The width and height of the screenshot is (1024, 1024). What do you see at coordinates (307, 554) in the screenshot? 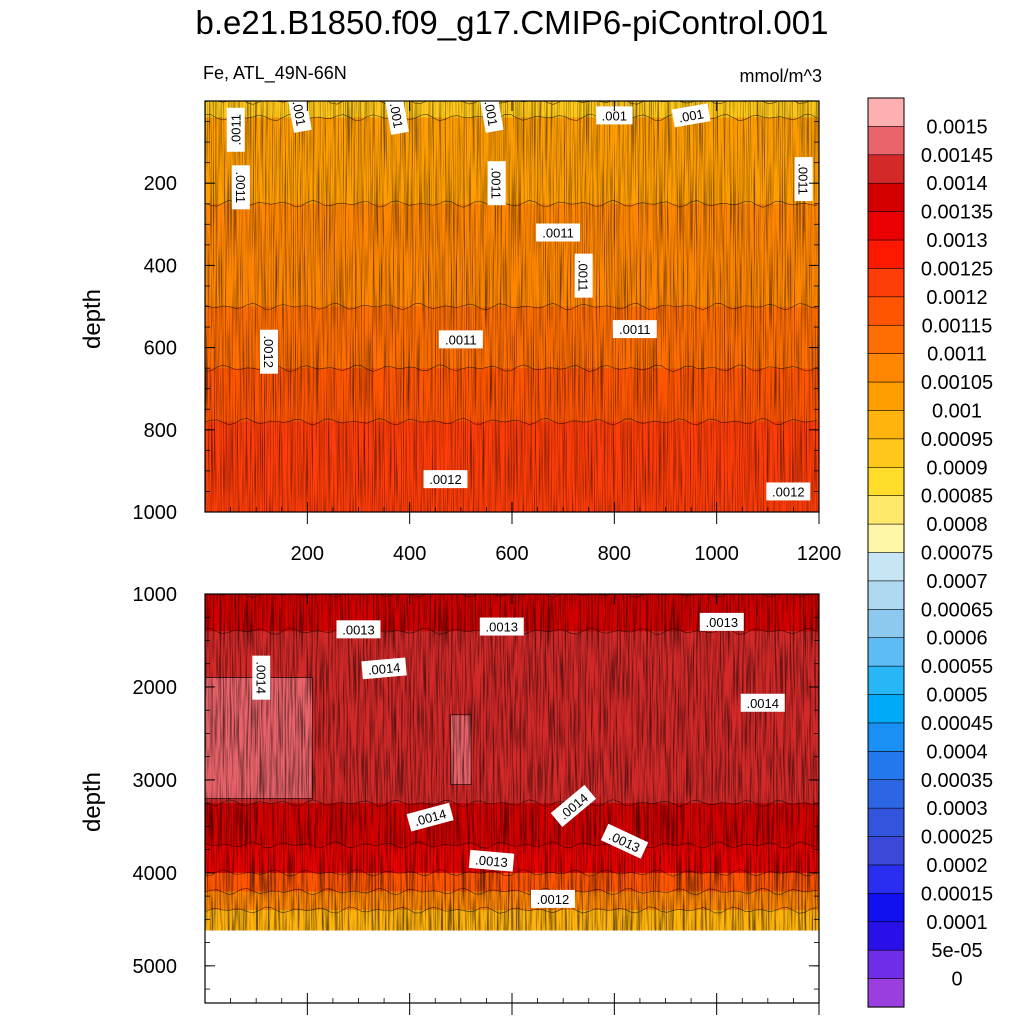
I see `x-tick-label-0: 200` at bounding box center [307, 554].